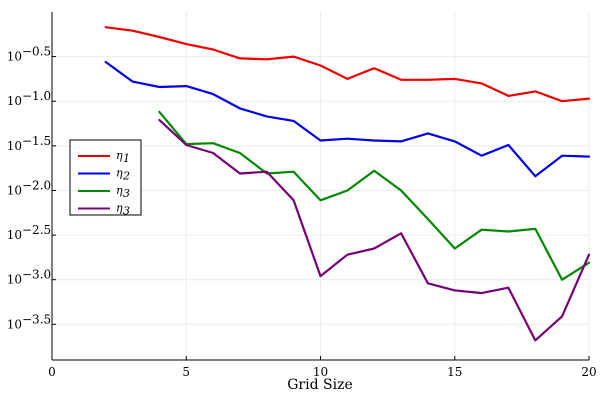 The height and width of the screenshot is (400, 600). Describe the element at coordinates (126, 211) in the screenshot. I see `legend-subscript-4: 3` at that location.